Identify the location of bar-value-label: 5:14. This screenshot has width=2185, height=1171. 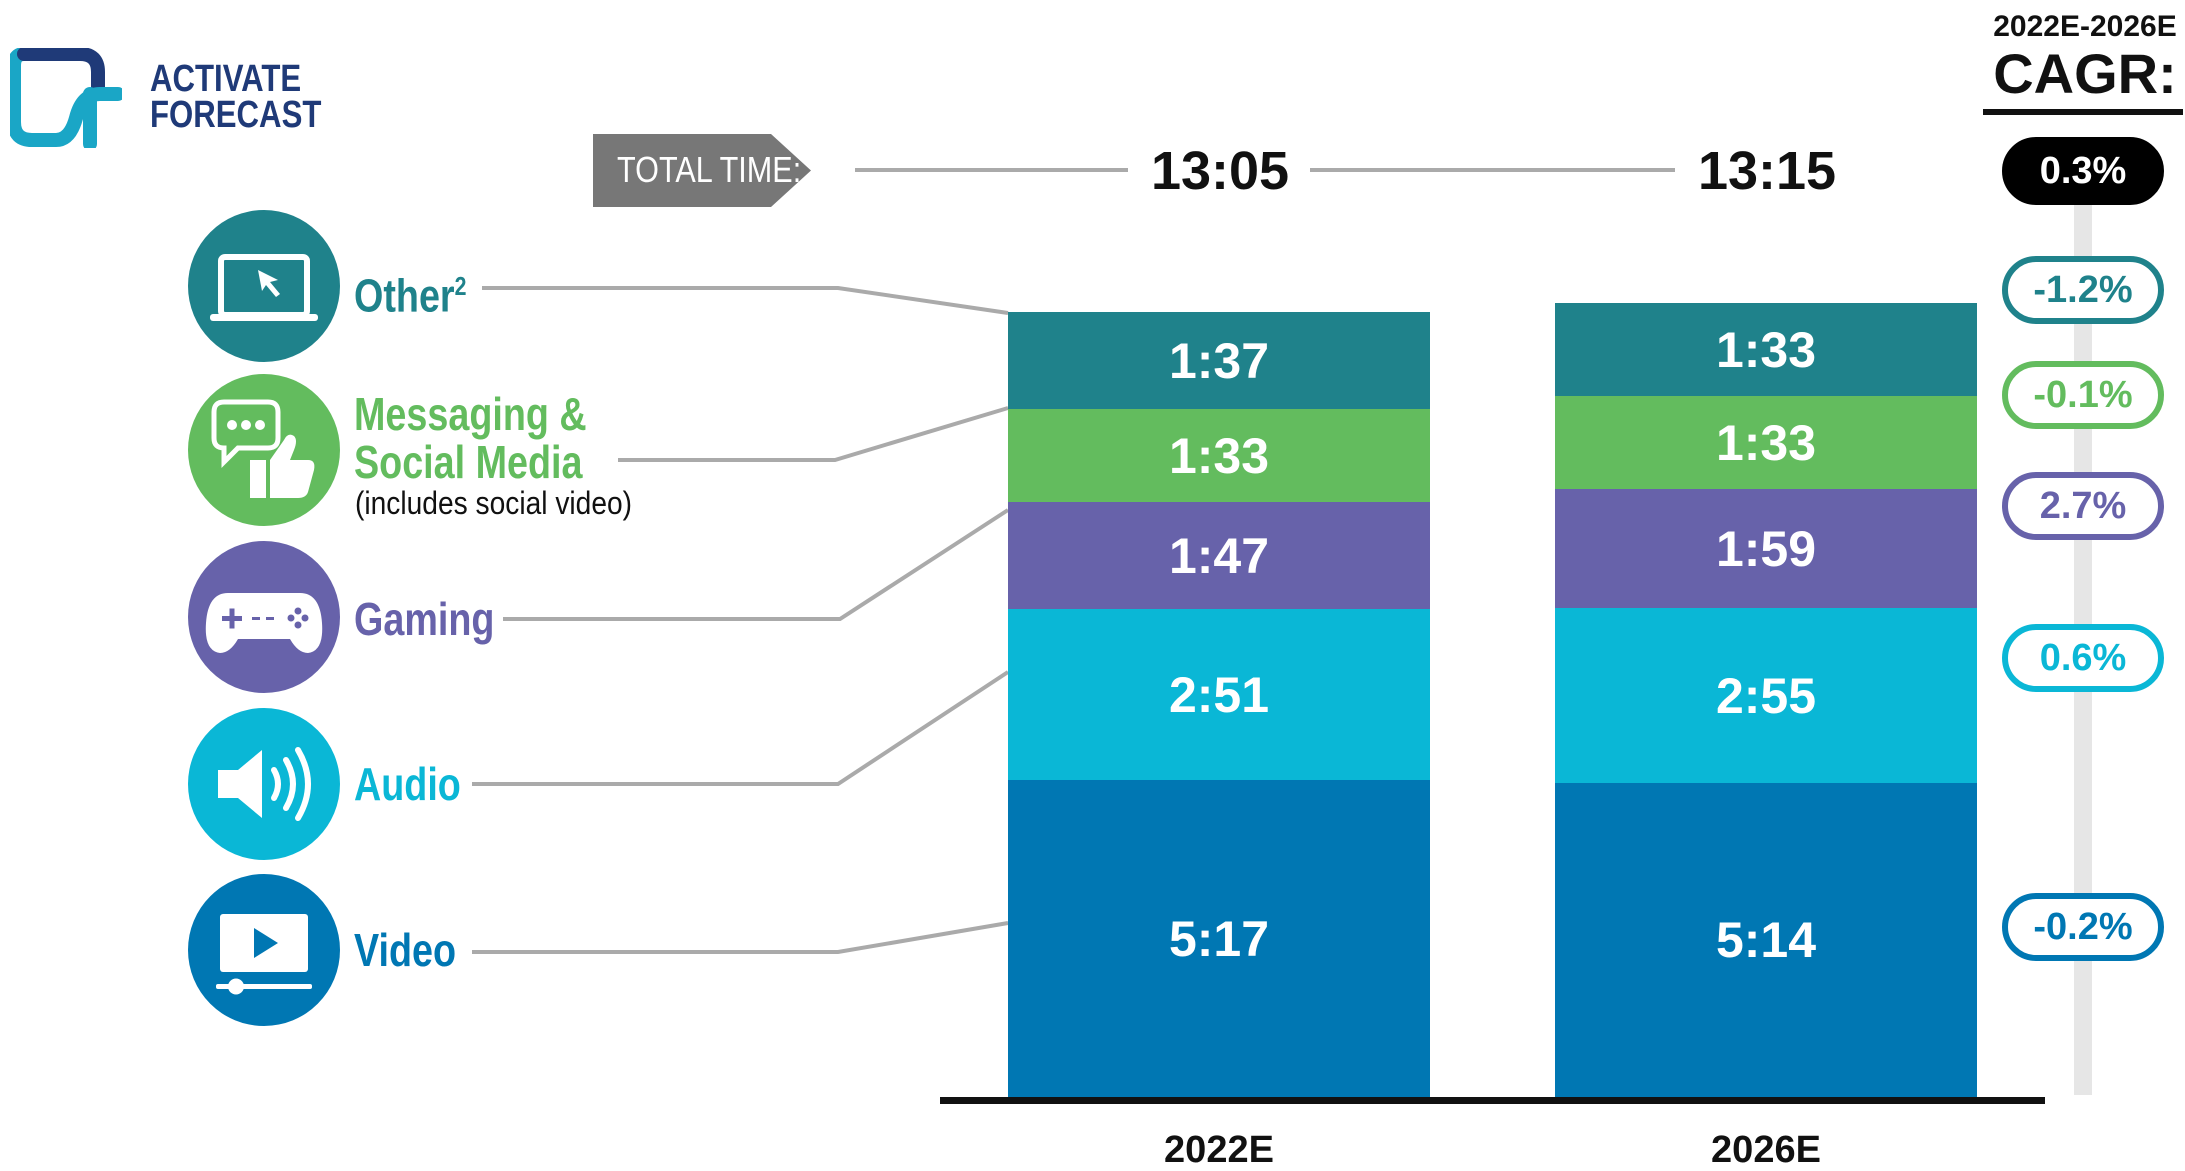
(1766, 940).